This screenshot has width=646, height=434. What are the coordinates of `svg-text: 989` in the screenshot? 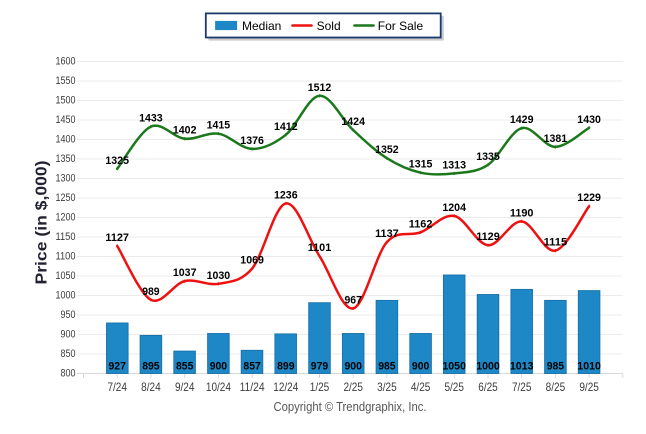 It's located at (150, 292).